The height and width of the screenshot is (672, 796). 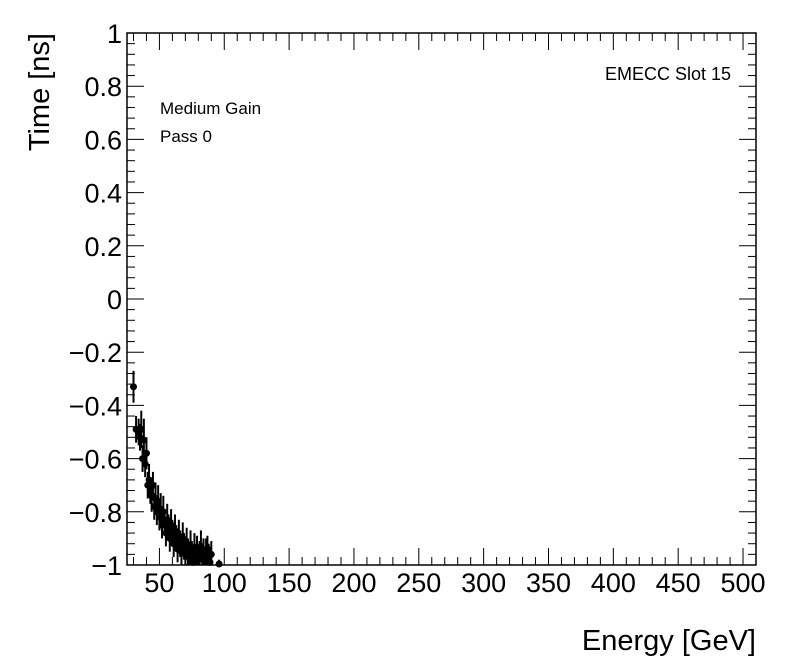 I want to click on y-tick-label: −1, so click(x=106, y=566).